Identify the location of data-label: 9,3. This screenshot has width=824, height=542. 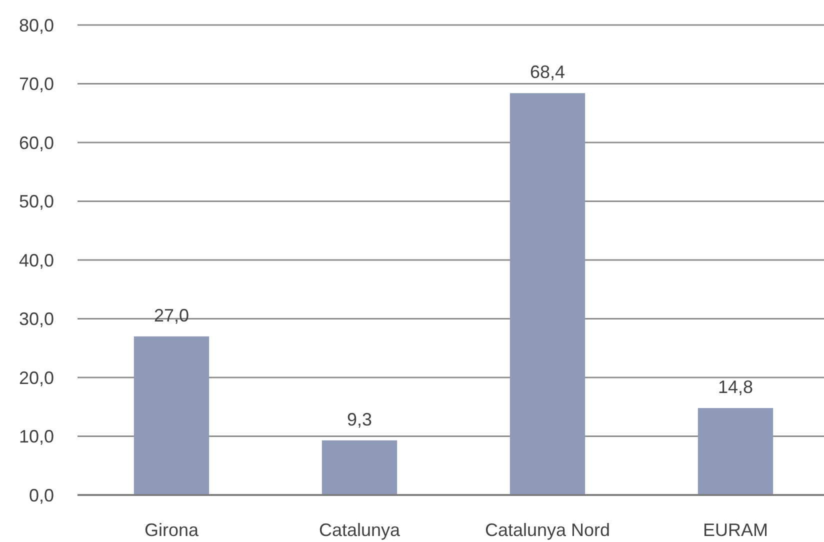
(359, 419).